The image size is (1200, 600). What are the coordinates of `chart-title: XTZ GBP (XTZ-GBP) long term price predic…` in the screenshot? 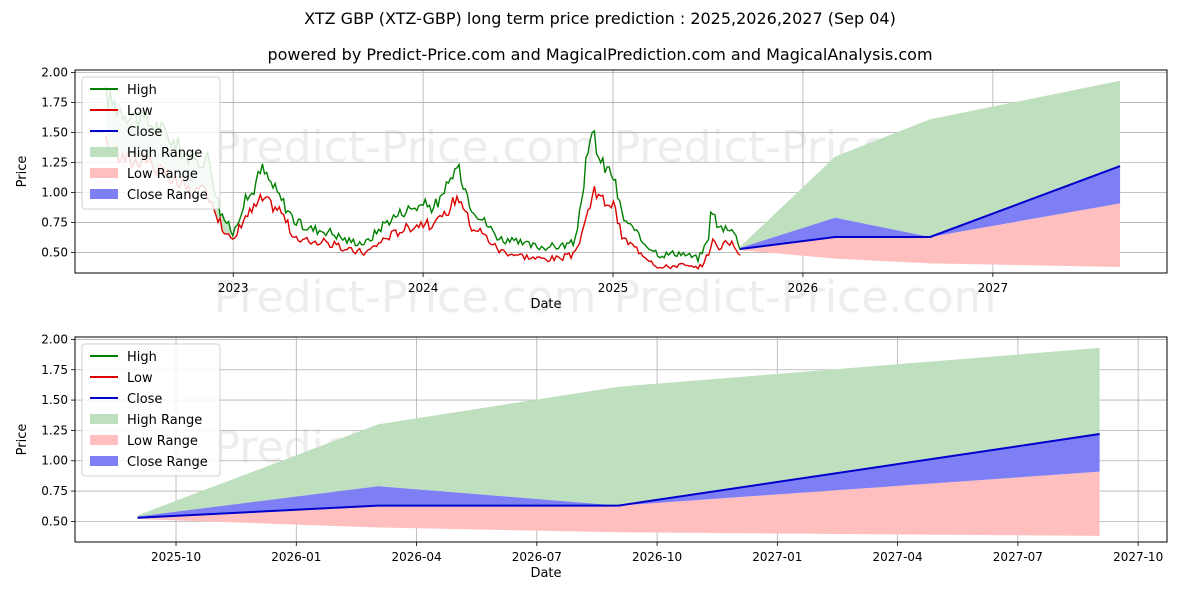 It's located at (600, 18).